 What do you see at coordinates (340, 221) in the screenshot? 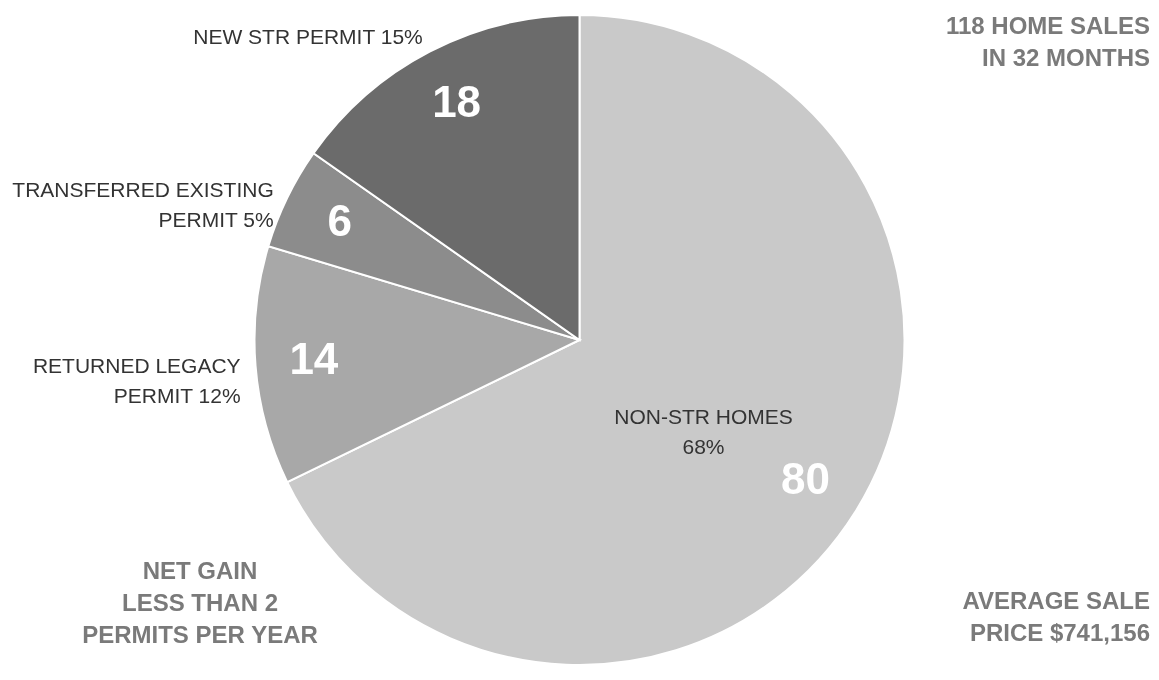
I see `data-label: 6` at bounding box center [340, 221].